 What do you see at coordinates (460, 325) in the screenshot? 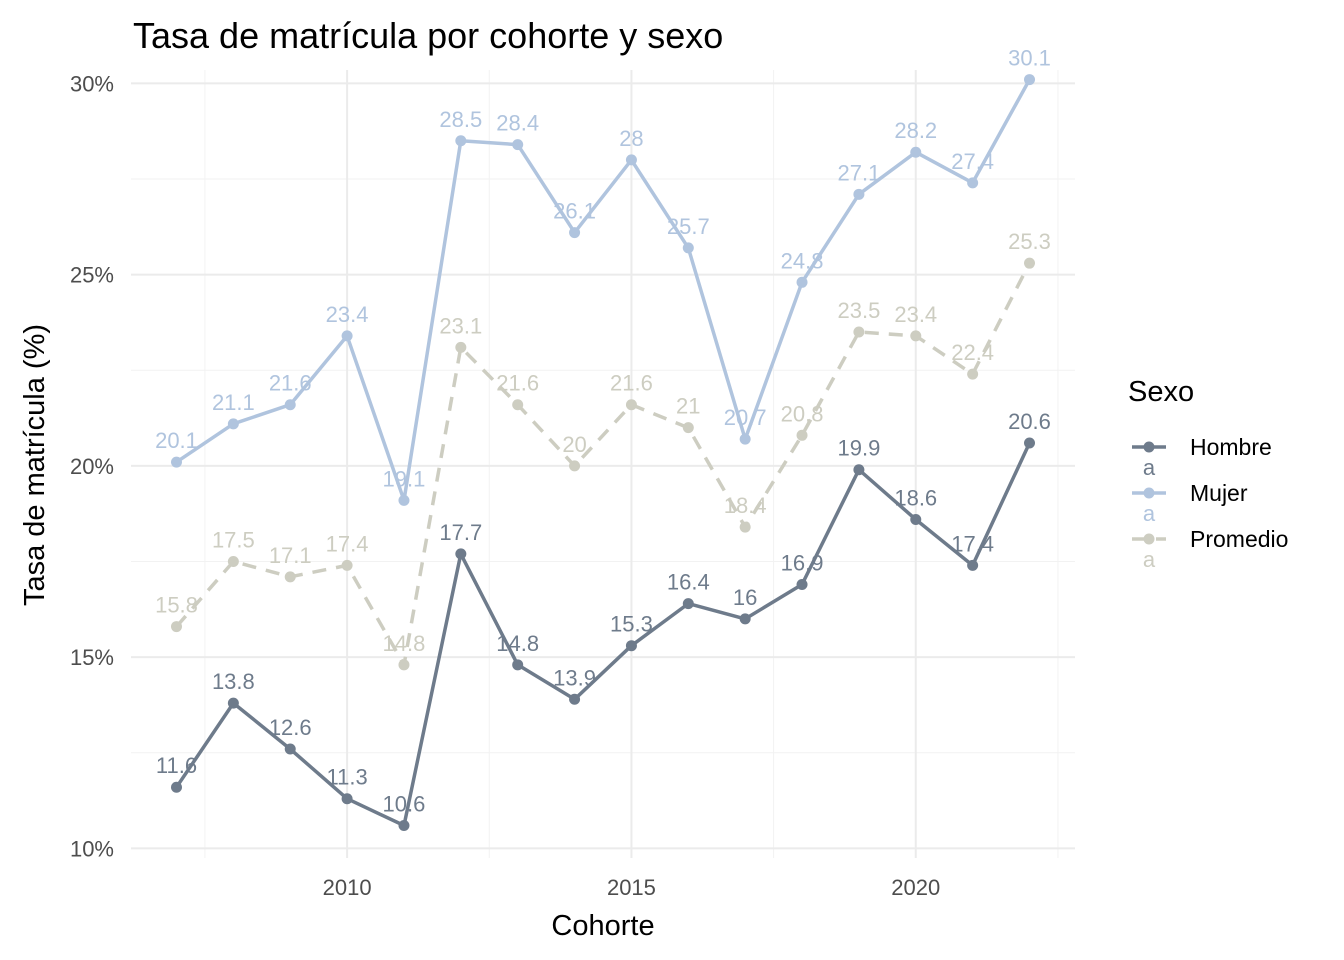
I see `data-label: 23.1` at bounding box center [460, 325].